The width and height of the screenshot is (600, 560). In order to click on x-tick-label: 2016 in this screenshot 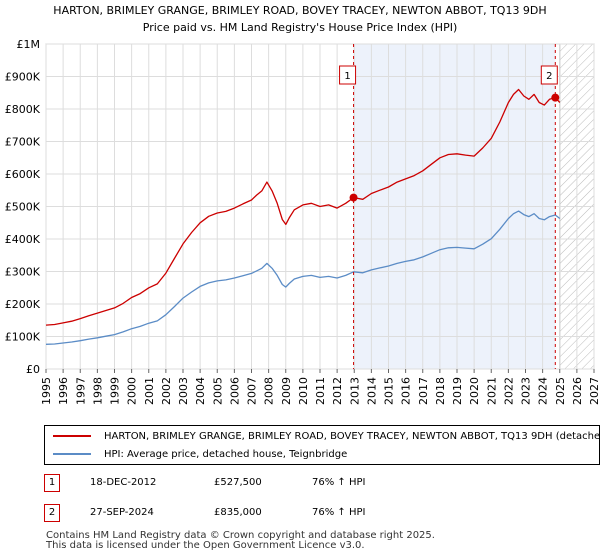, I will do `click(406, 391)`.